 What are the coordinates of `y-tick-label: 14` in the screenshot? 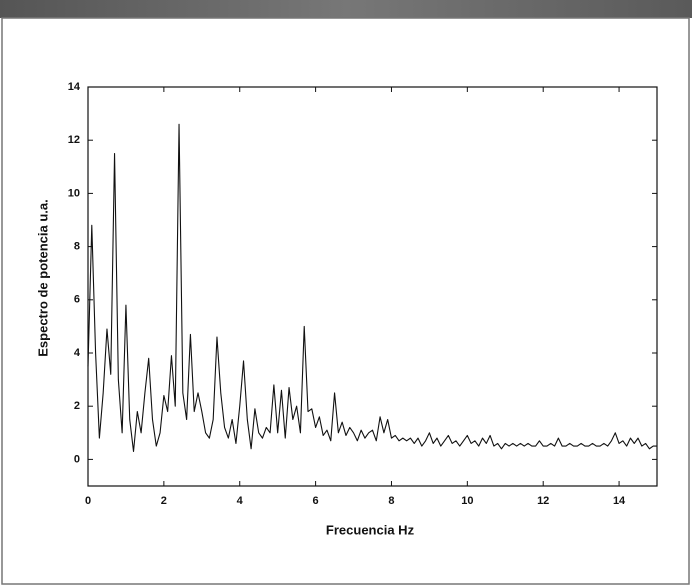 It's located at (74, 87).